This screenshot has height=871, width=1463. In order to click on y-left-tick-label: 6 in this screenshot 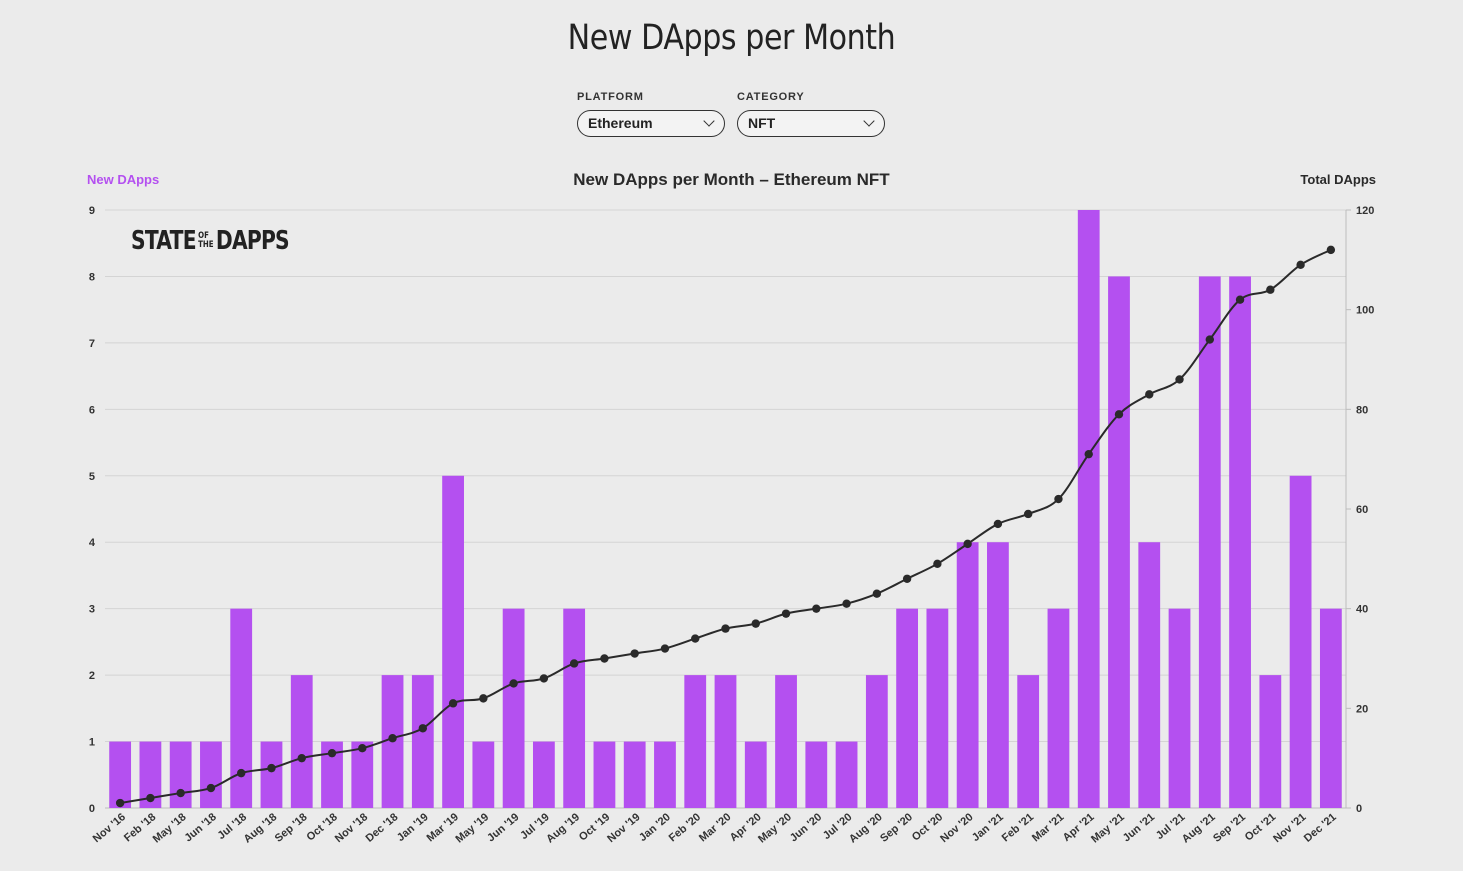, I will do `click(92, 410)`.